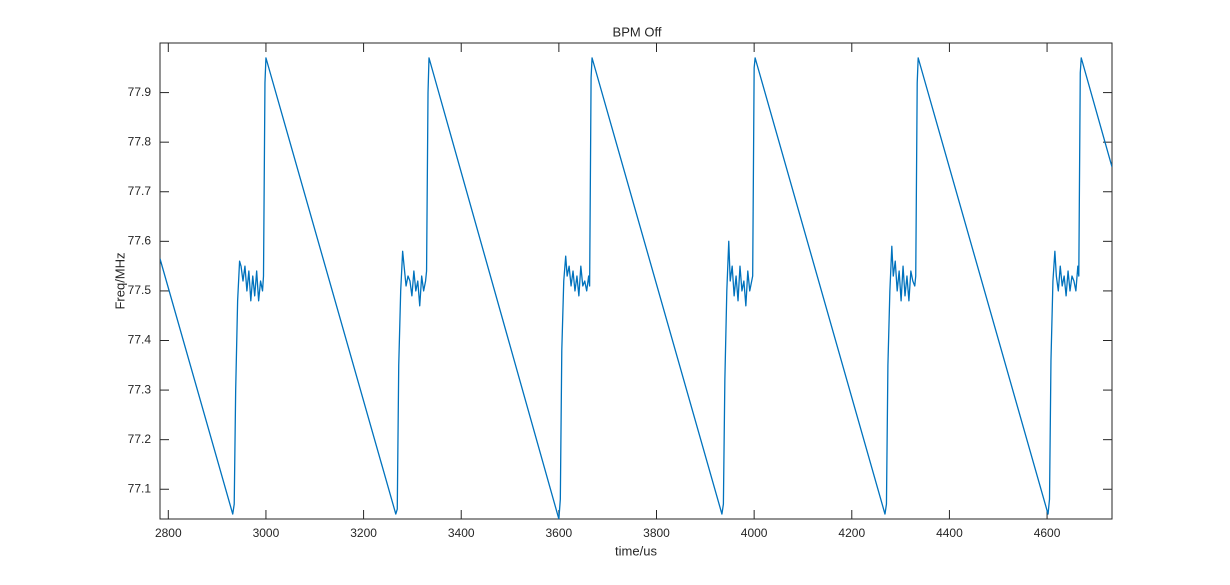 Image resolution: width=1230 pixels, height=585 pixels. Describe the element at coordinates (140, 191) in the screenshot. I see `y-tick-label: 77.7` at that location.